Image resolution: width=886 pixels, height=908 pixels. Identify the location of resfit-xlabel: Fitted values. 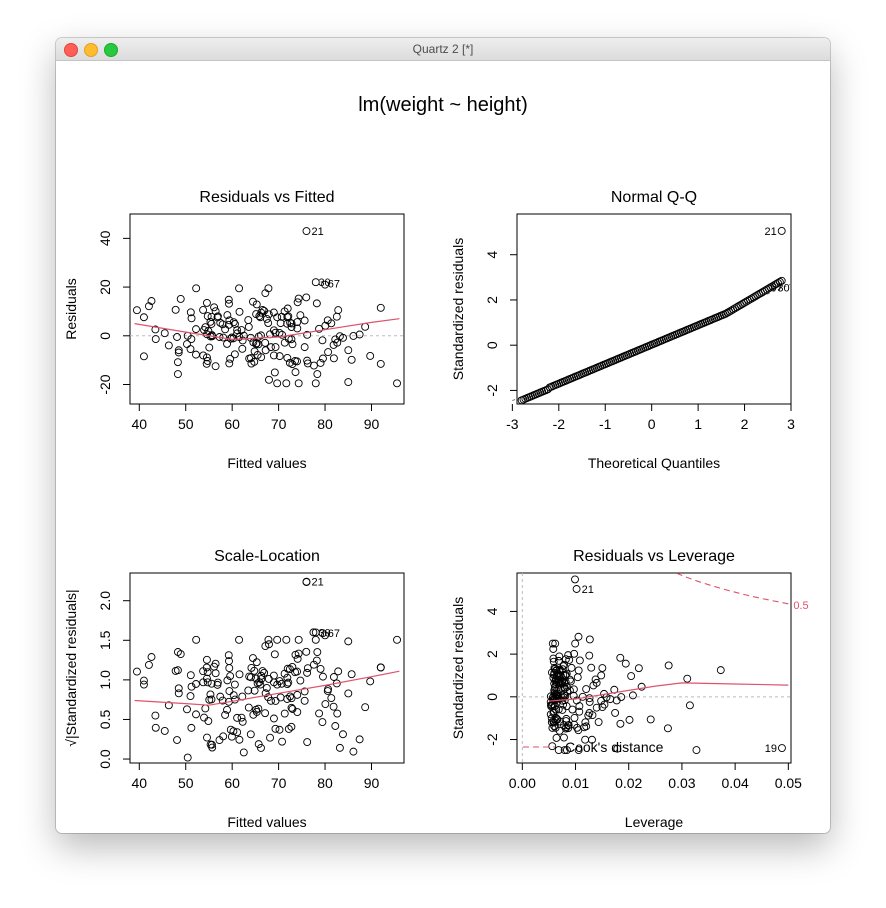
(266, 463).